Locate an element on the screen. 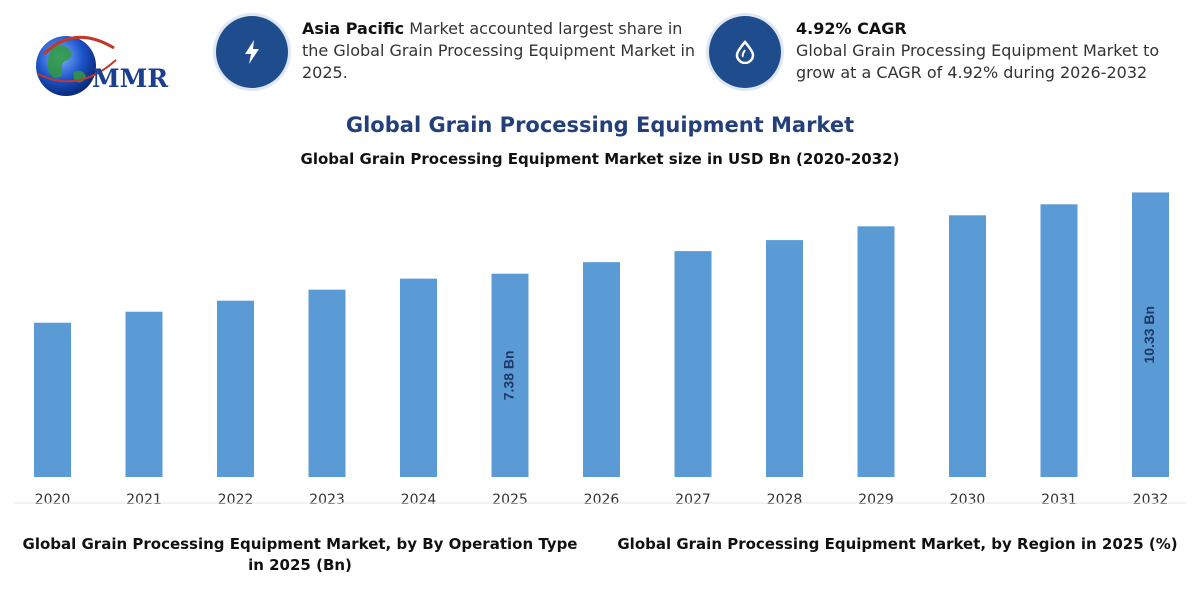 The image size is (1200, 600). info-region-bold: Asia Pacific is located at coordinates (353, 28).